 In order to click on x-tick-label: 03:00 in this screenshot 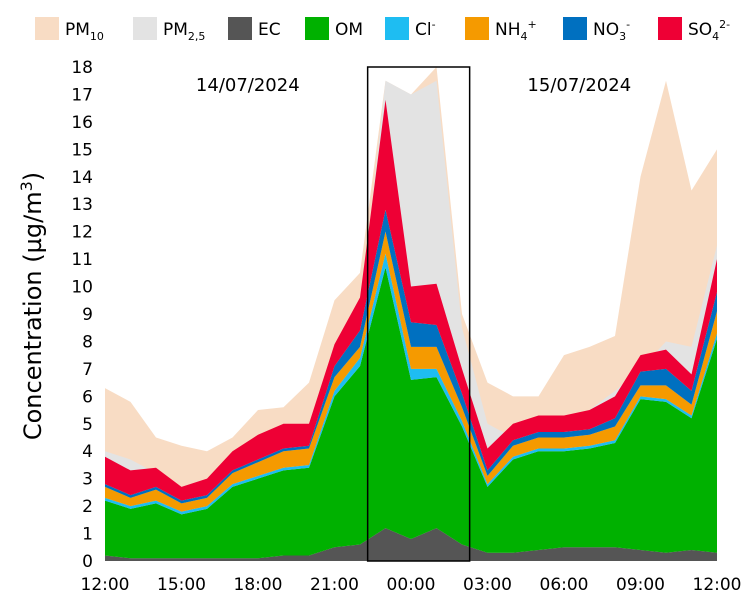, I will do `click(487, 585)`.